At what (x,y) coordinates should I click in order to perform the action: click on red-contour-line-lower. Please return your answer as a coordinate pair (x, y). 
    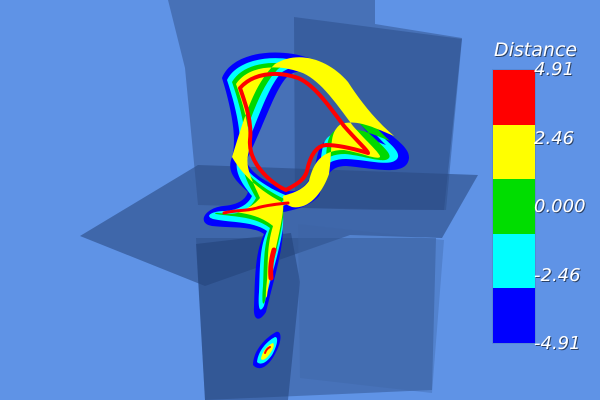
    Looking at the image, I should click on (272, 264).